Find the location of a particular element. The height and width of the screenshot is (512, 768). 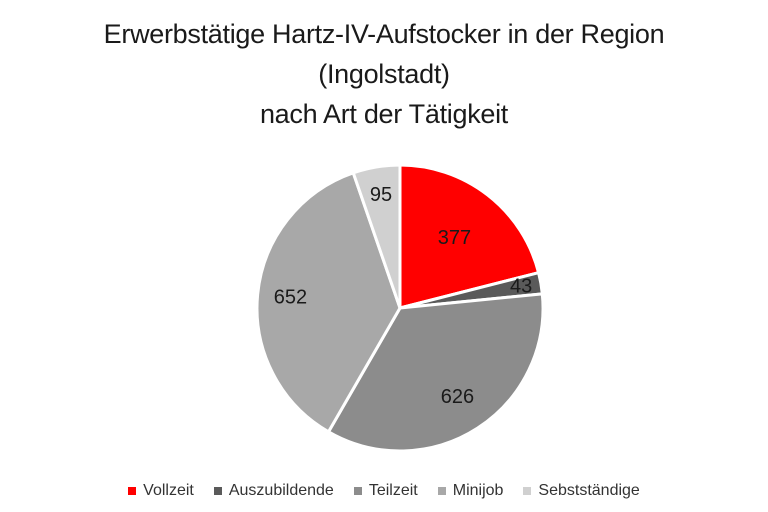

title-line-2: (Ingolstadt) is located at coordinates (384, 74).